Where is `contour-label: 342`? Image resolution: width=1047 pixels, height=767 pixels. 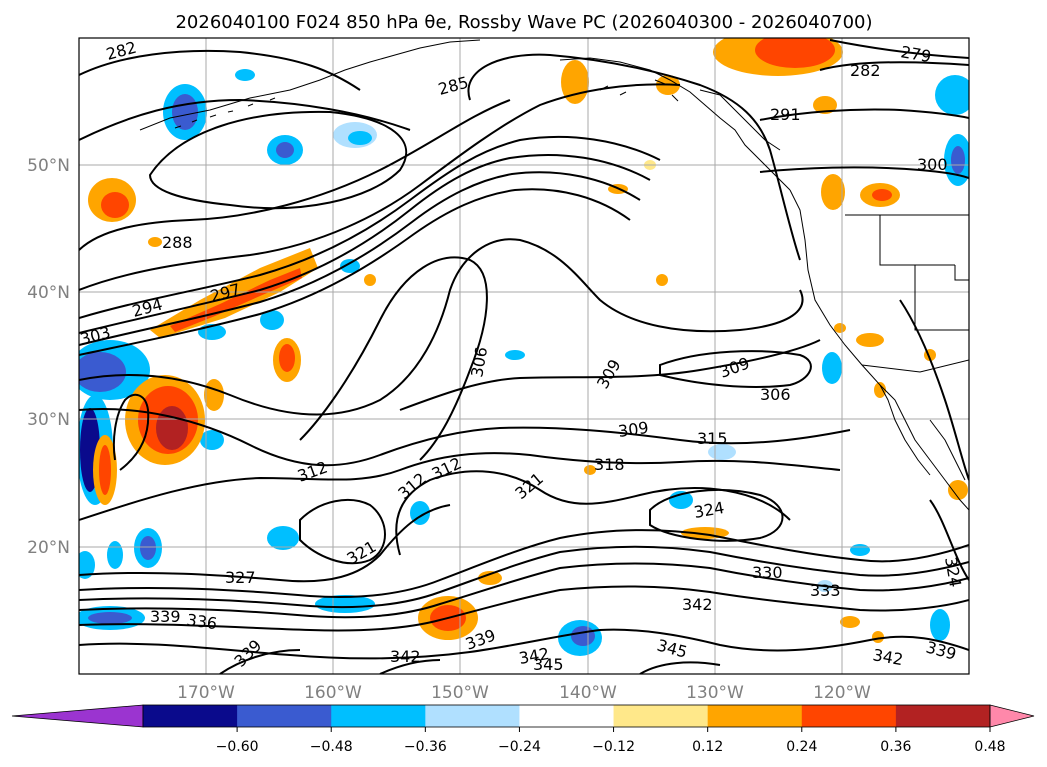
contour-label: 342 is located at coordinates (697, 604).